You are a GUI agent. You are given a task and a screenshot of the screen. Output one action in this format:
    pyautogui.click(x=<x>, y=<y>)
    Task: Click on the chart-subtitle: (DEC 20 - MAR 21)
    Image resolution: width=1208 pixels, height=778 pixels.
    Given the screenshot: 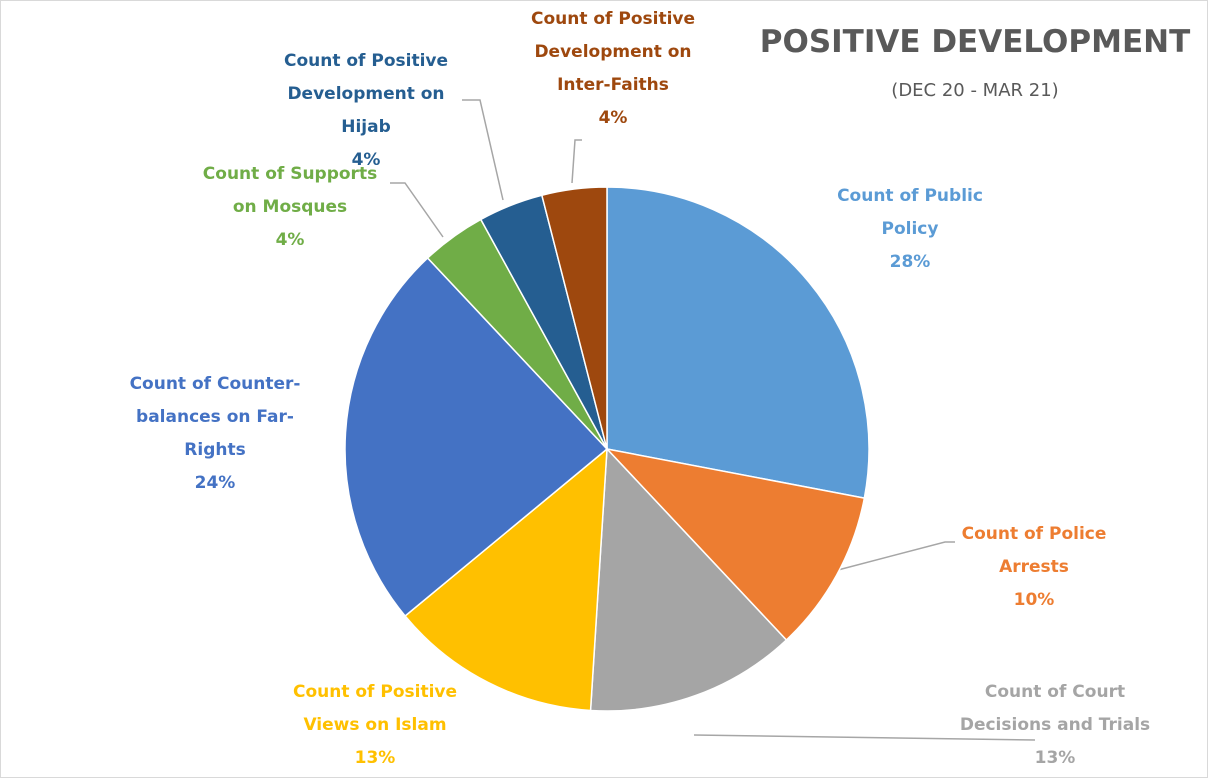 What is the action you would take?
    pyautogui.click(x=975, y=90)
    